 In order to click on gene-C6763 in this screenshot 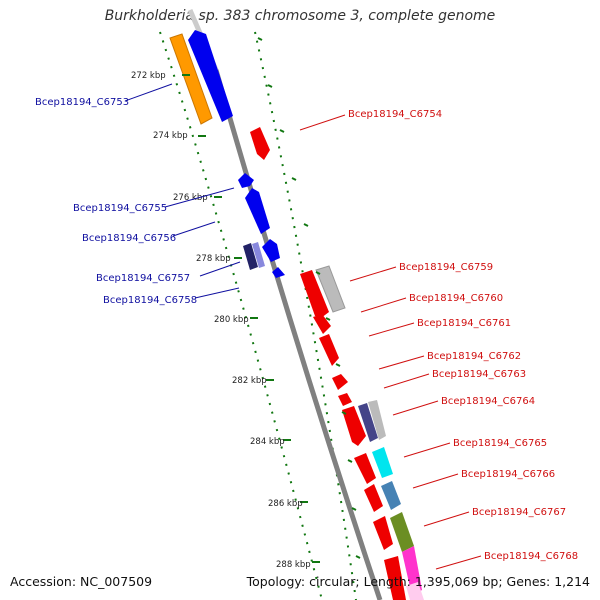, I will do `click(345, 399)`.